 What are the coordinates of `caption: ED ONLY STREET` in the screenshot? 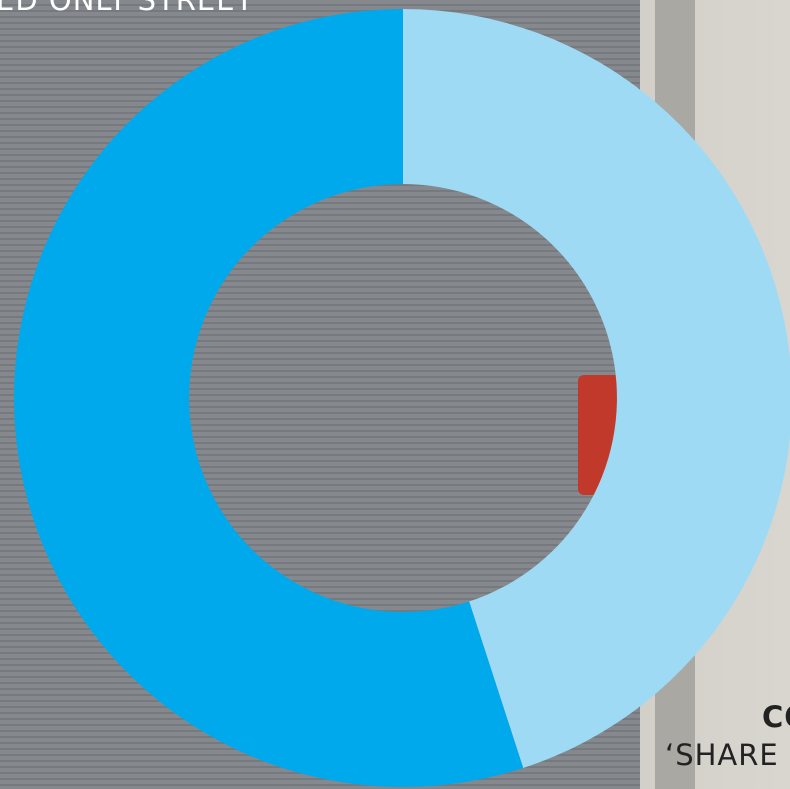 It's located at (127, 8).